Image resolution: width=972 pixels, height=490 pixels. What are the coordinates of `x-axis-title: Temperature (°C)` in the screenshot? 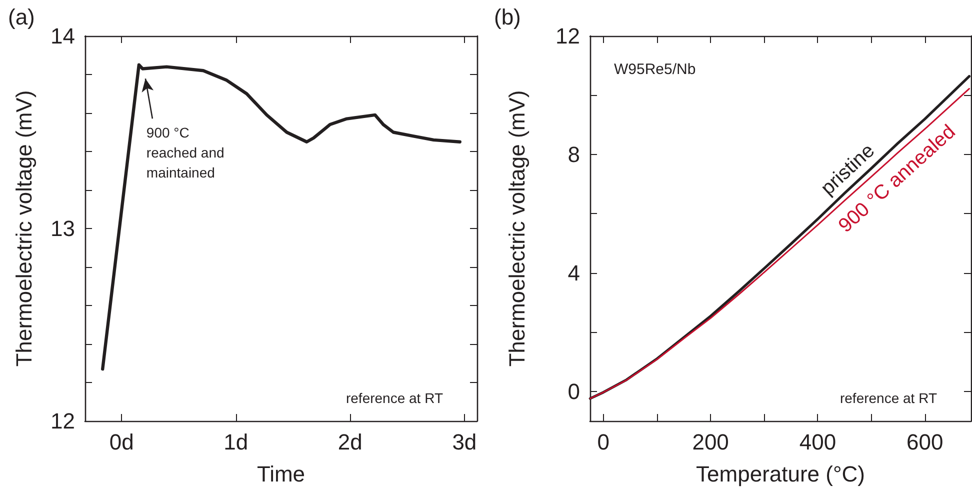 It's located at (780, 474).